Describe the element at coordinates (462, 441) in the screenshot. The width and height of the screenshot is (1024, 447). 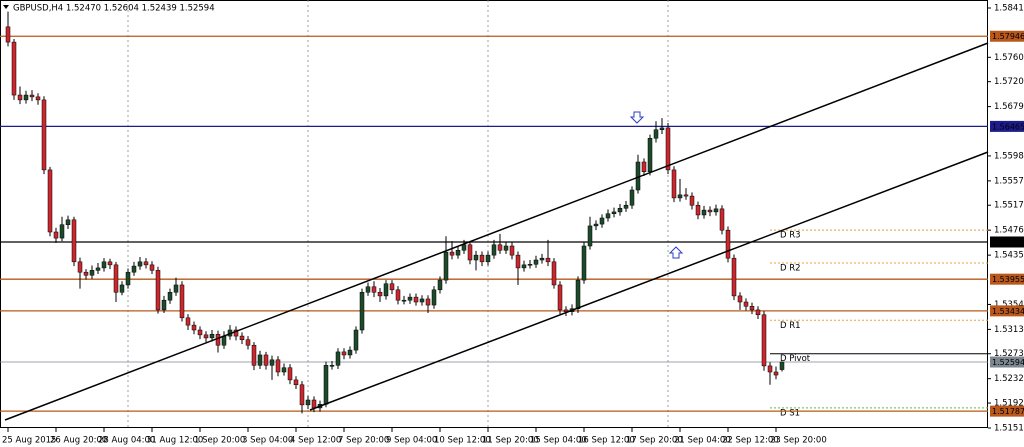
I see `x-tick-label: 10 Sep 12:00` at that location.